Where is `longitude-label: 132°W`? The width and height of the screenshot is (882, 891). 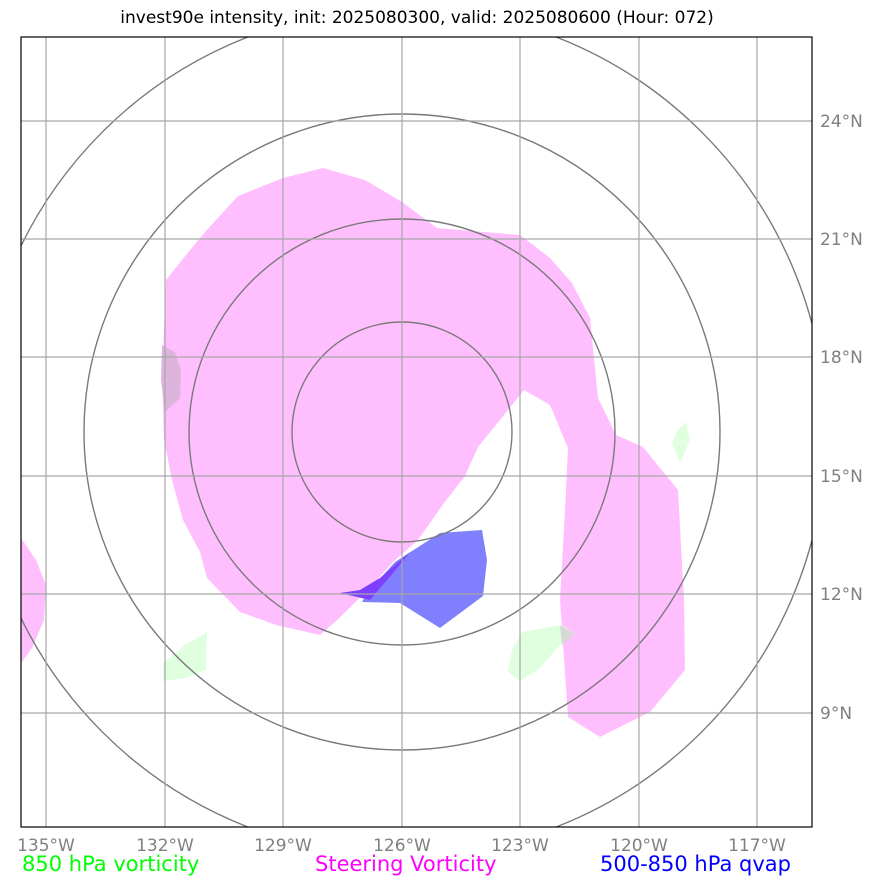 longitude-label: 132°W is located at coordinates (165, 846).